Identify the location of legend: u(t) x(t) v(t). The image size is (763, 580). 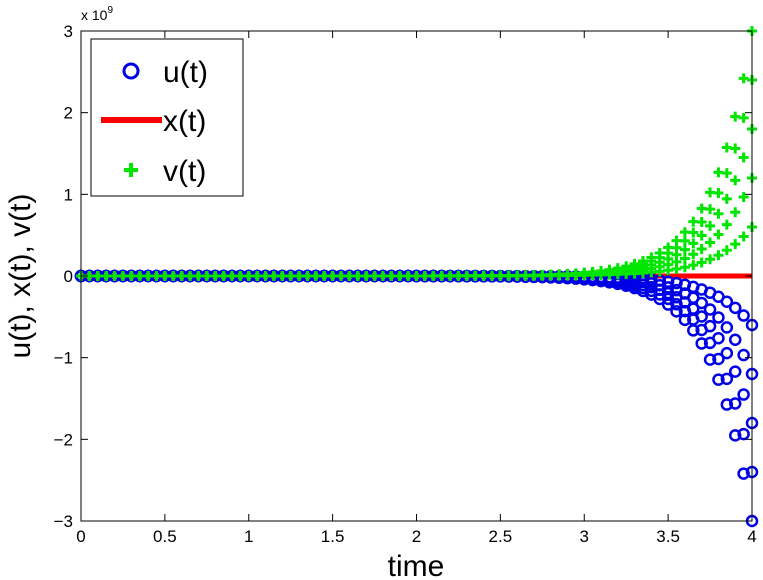
(167, 117).